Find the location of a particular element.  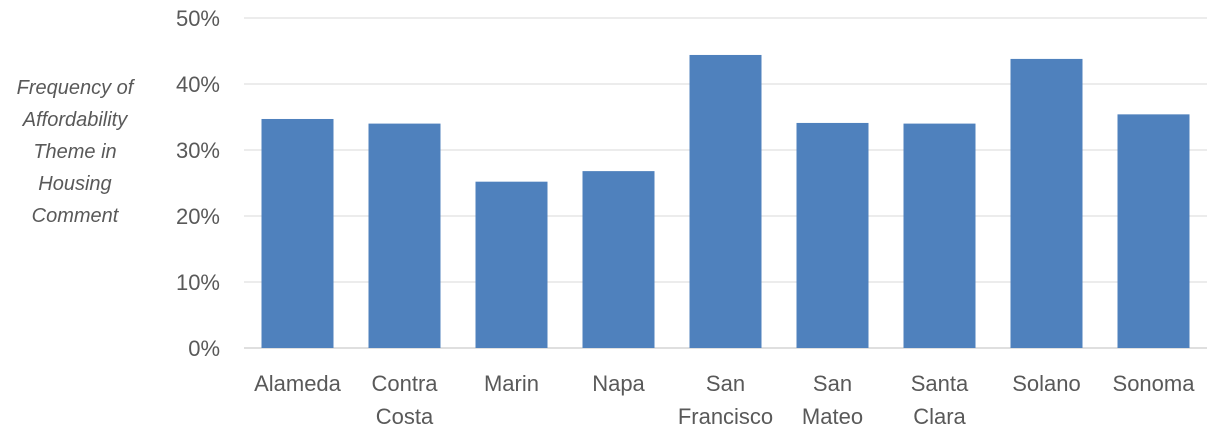

x-tick-label: Francisco is located at coordinates (725, 416).